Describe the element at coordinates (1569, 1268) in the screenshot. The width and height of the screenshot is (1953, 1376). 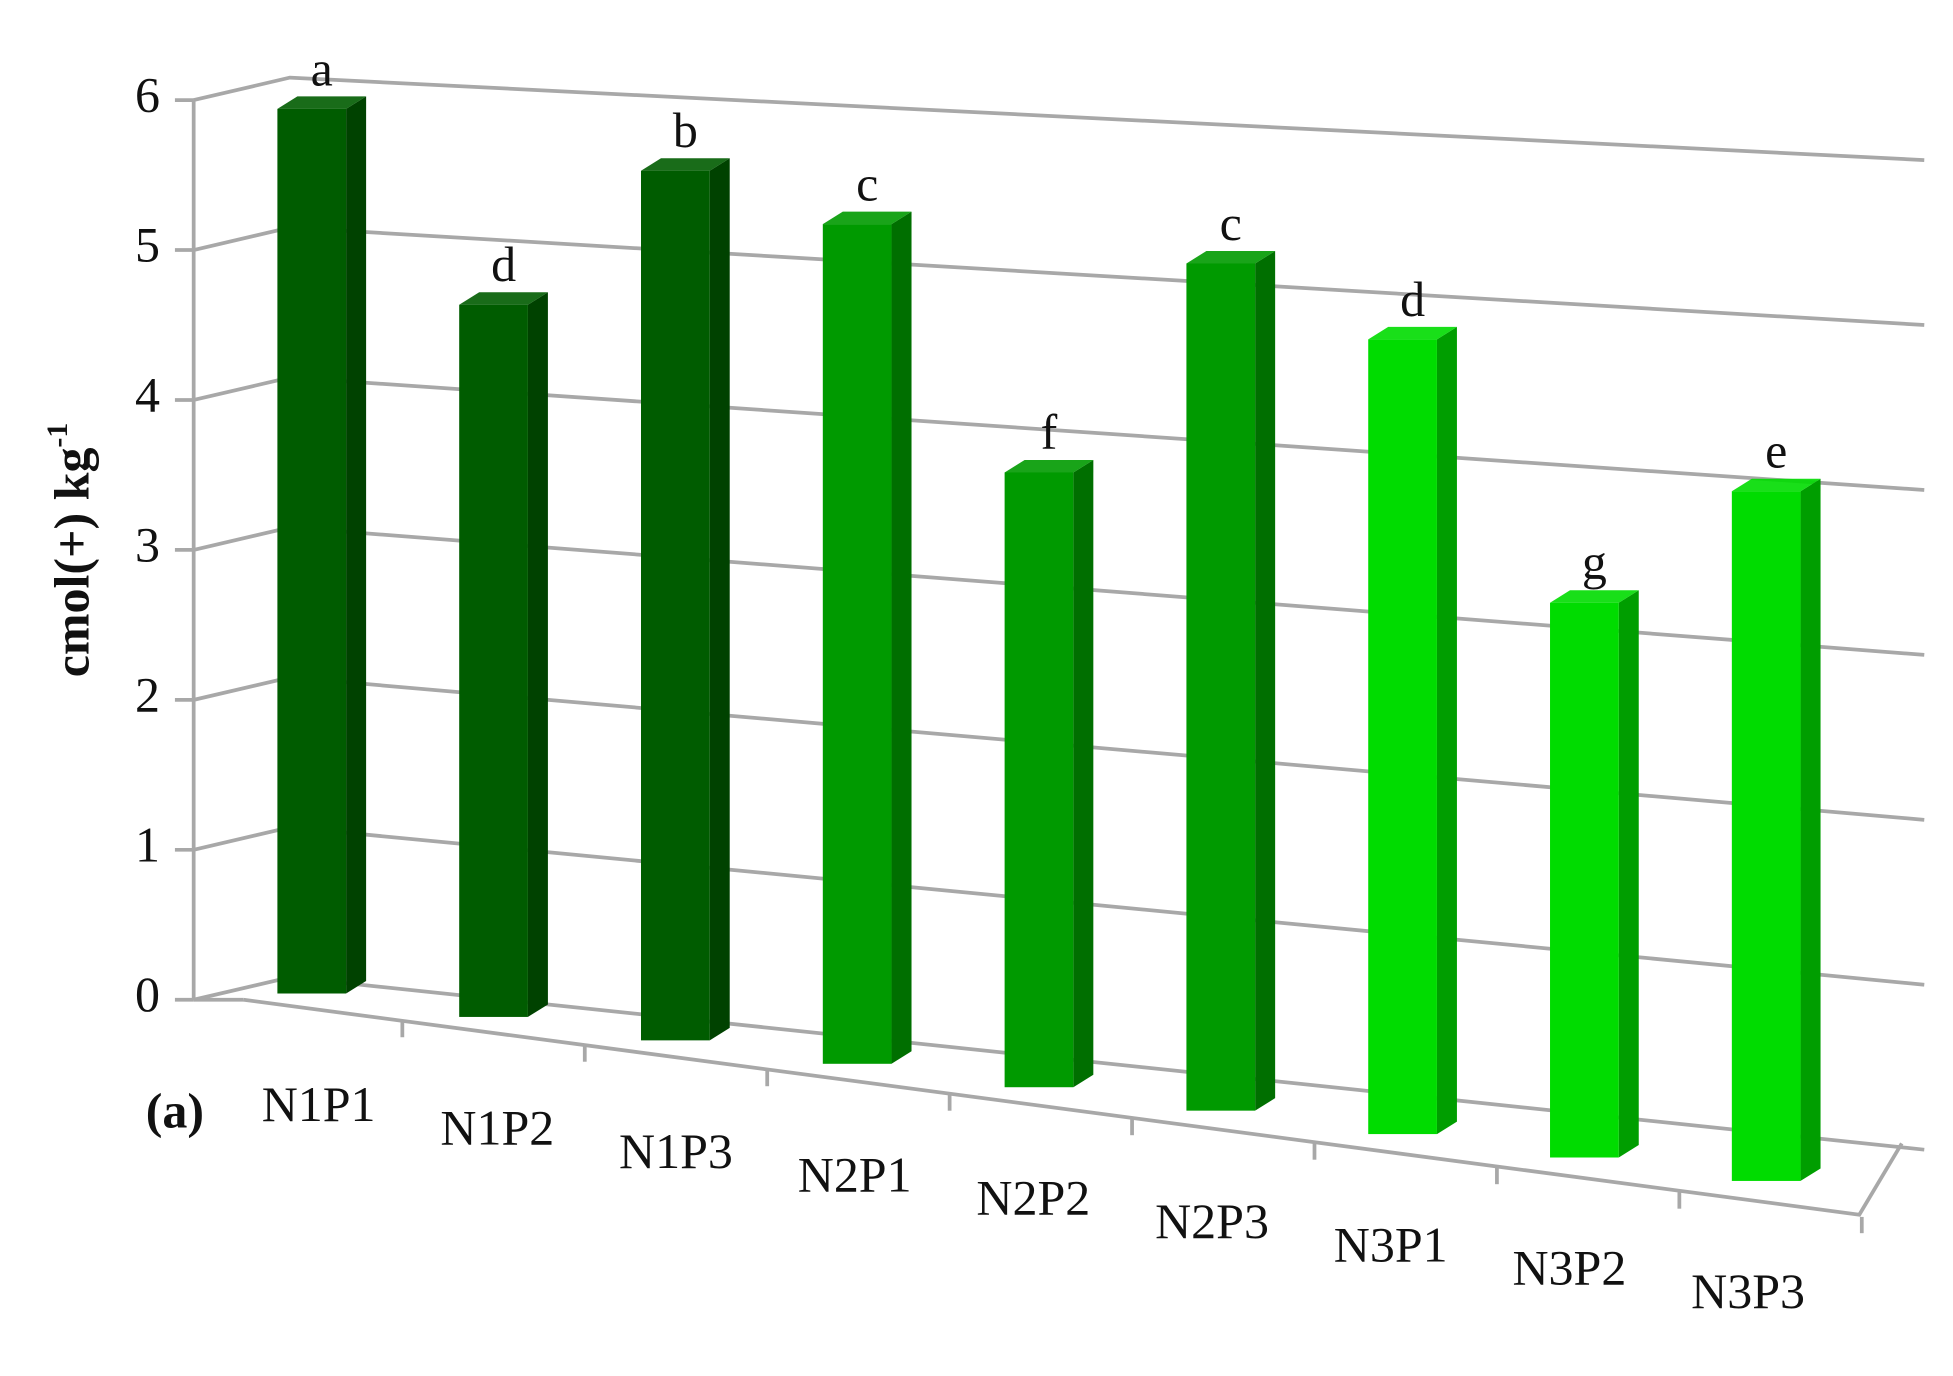
I see `x-tick-label: N3P2` at that location.